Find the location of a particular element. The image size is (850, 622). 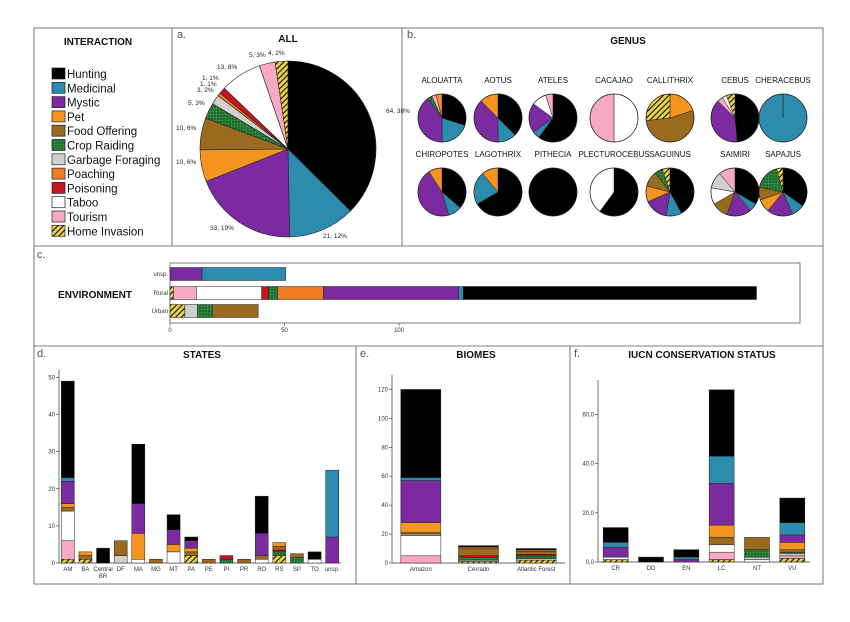

genus-label-saguinus: SAGUINUS is located at coordinates (670, 154).